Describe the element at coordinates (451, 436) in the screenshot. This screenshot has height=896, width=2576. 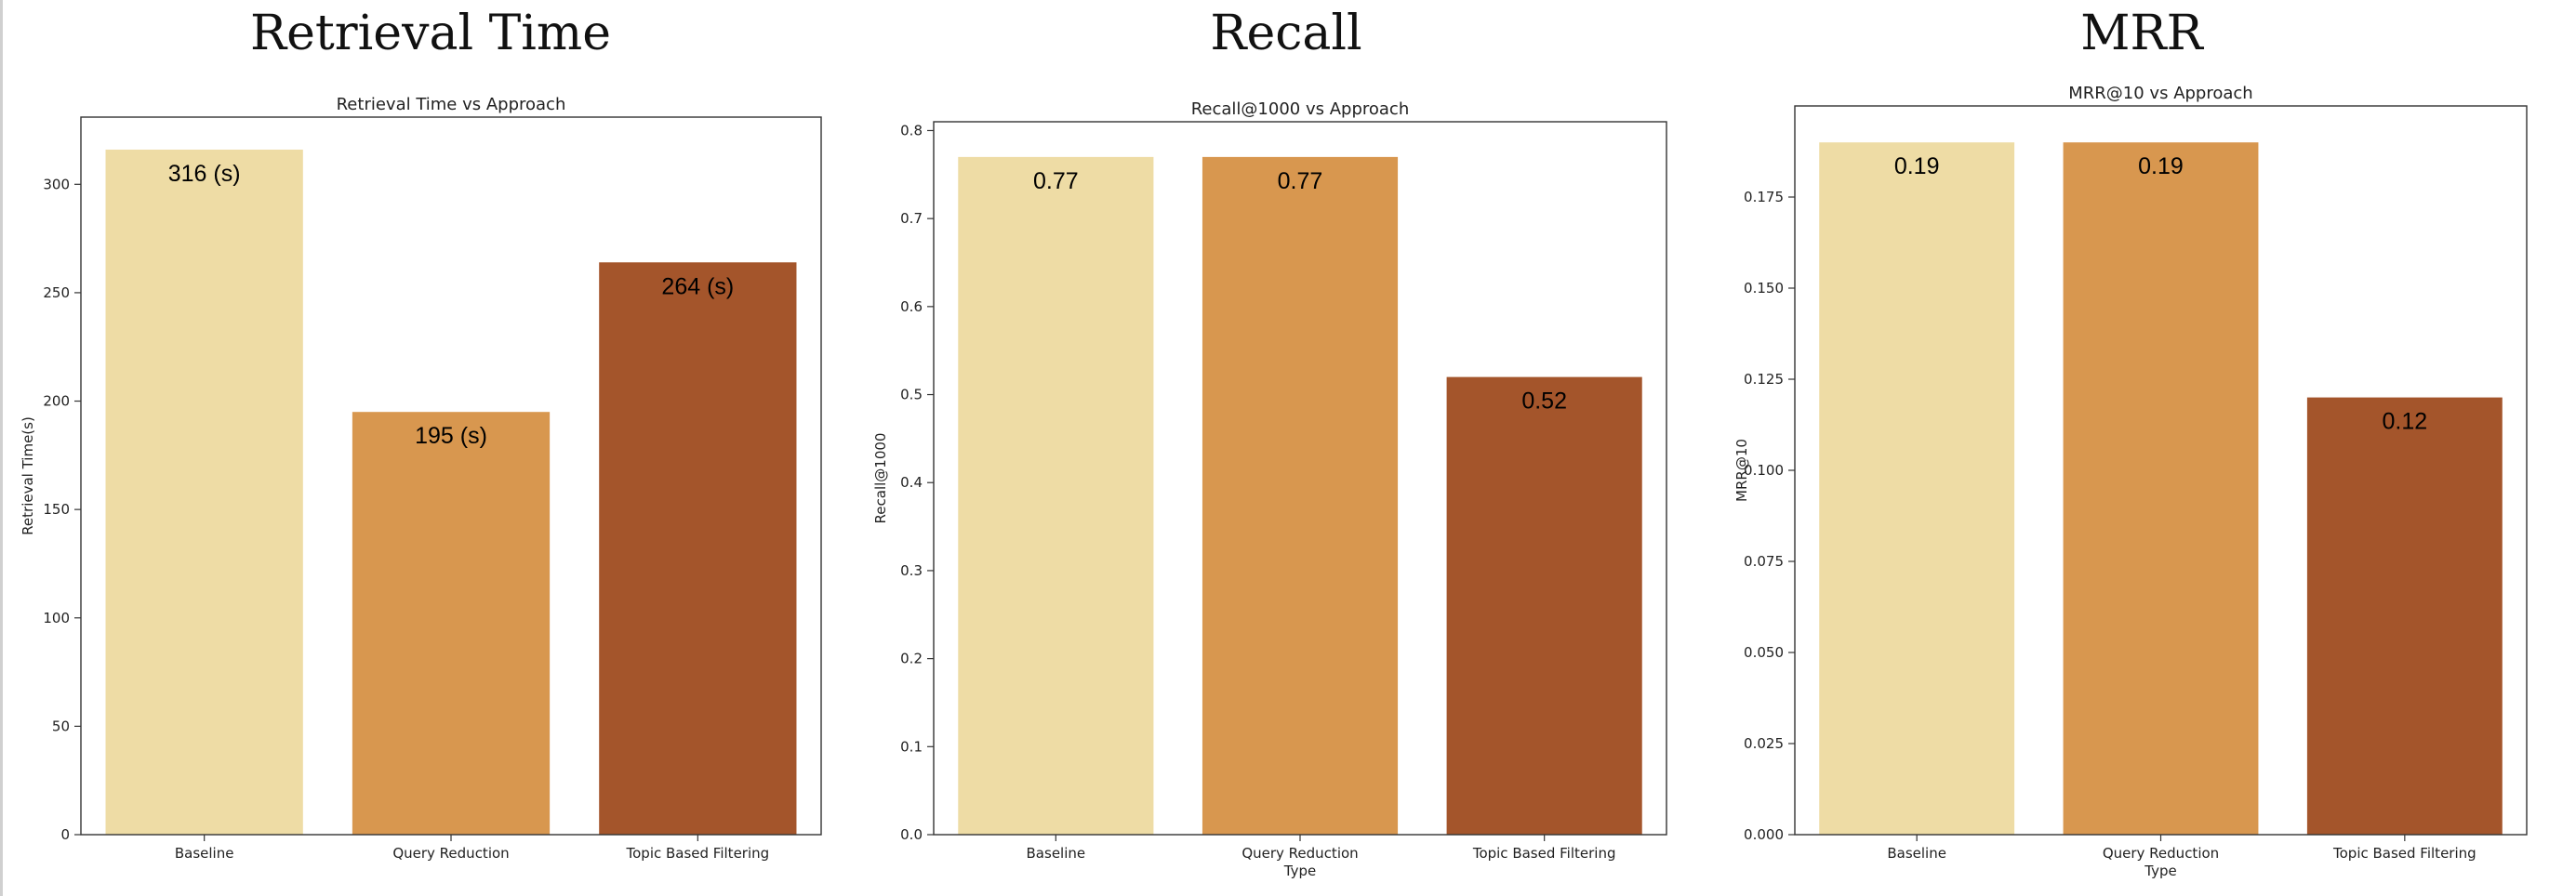
I see `data-label: 195 (s)` at that location.